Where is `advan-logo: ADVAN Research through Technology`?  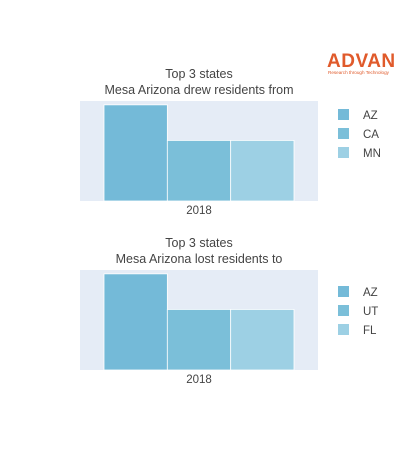 advan-logo: ADVAN Research through Technology is located at coordinates (361, 63).